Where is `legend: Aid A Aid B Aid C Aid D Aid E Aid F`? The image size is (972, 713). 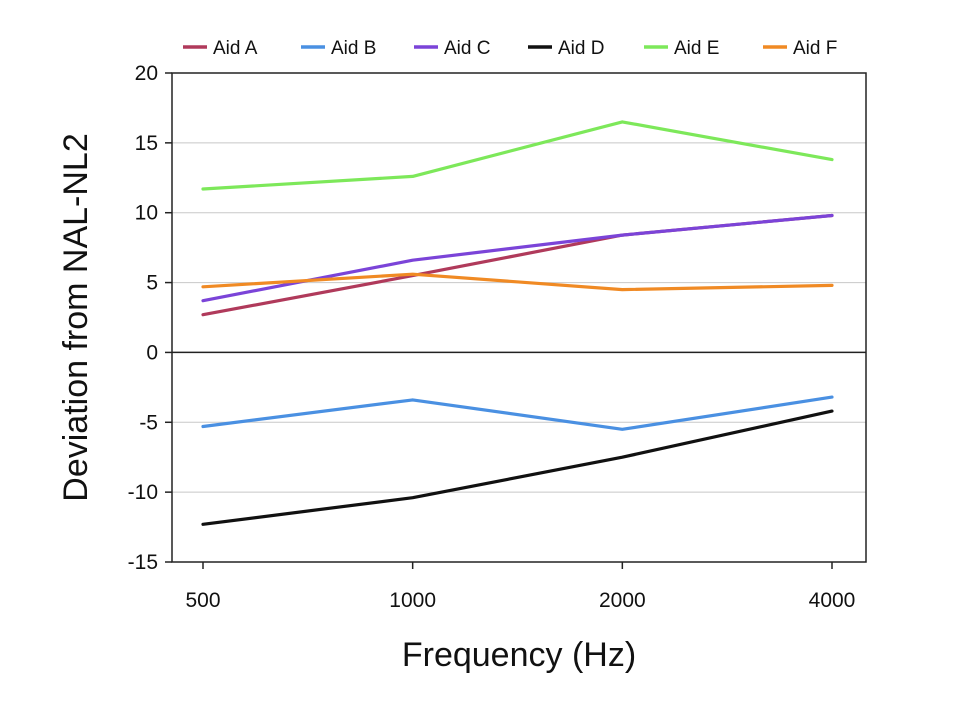 legend: Aid A Aid B Aid C Aid D Aid E Aid F is located at coordinates (510, 48).